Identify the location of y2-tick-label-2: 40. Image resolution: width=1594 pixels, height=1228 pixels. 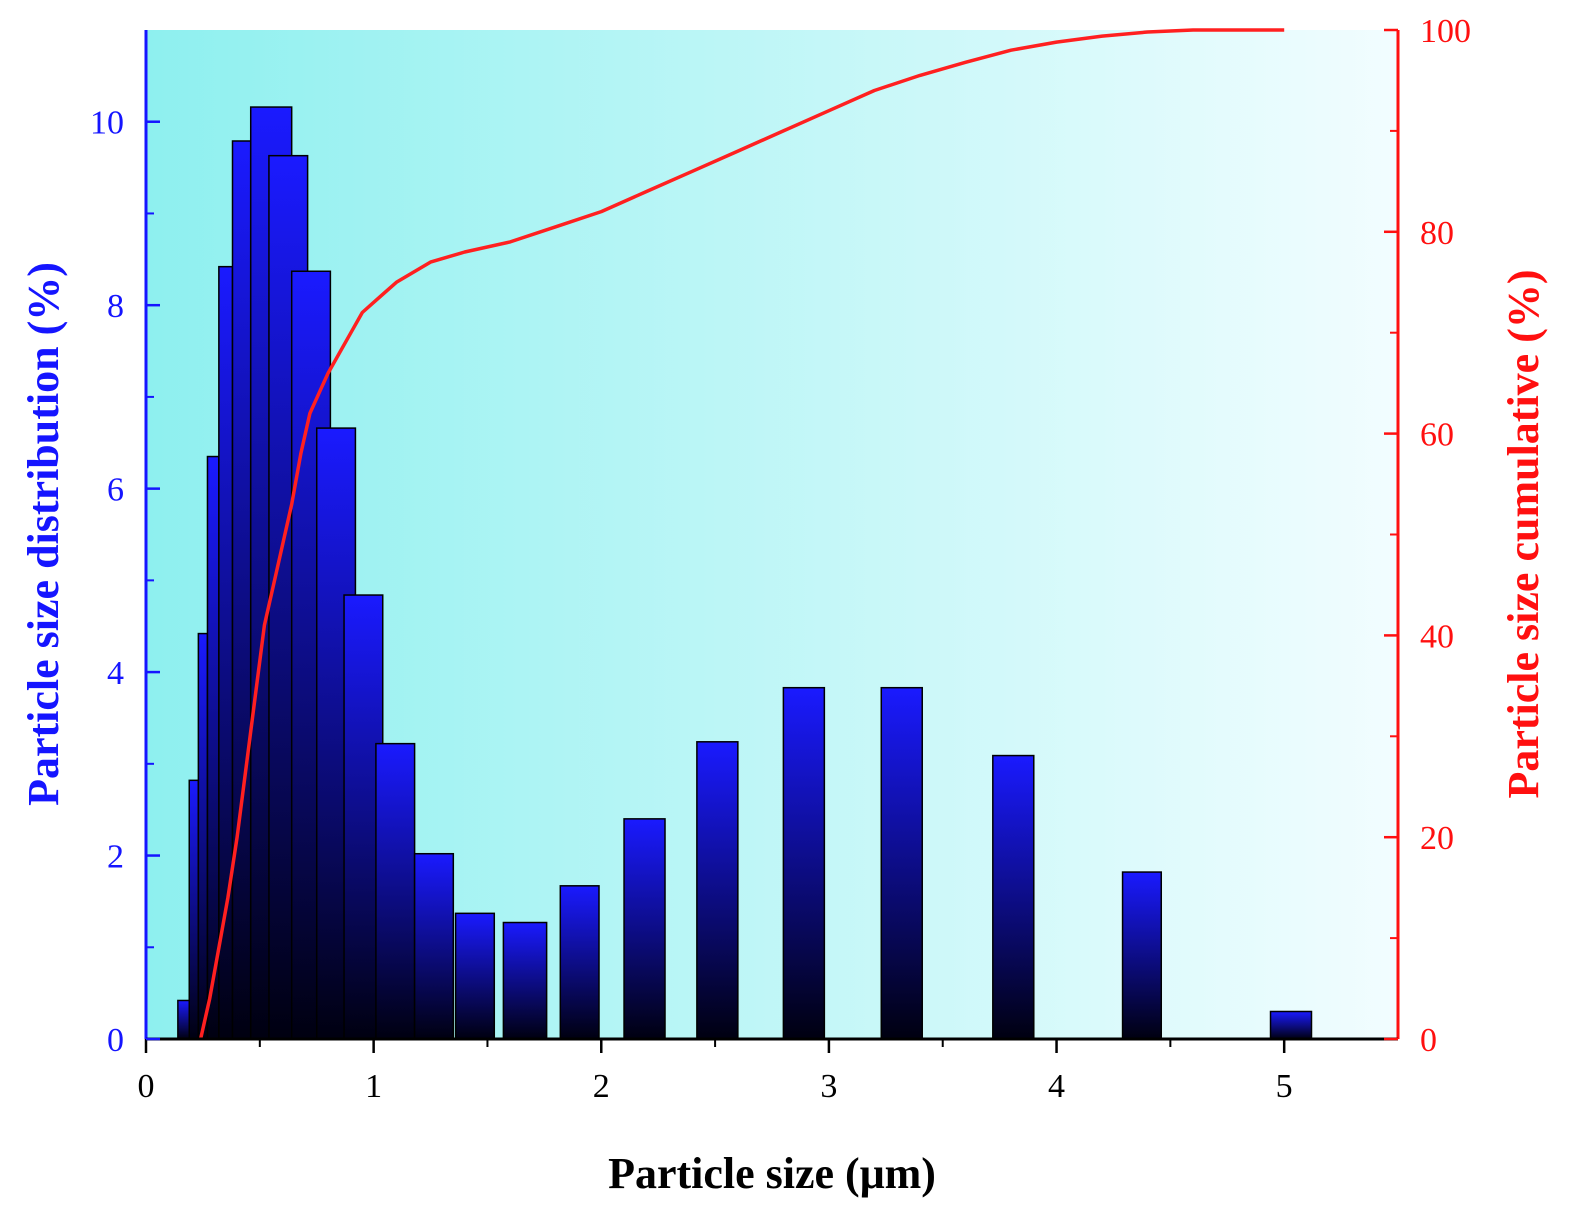
(1437, 636).